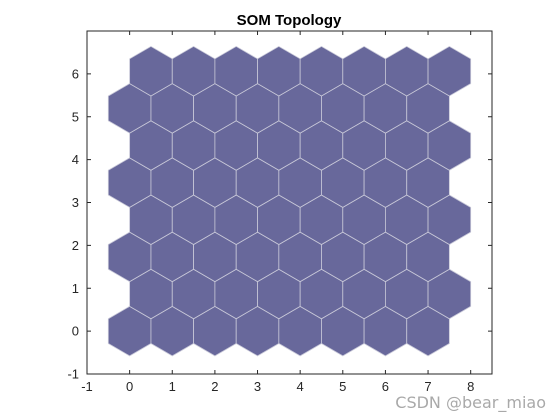  I want to click on y-tick-label: 1, so click(75, 288).